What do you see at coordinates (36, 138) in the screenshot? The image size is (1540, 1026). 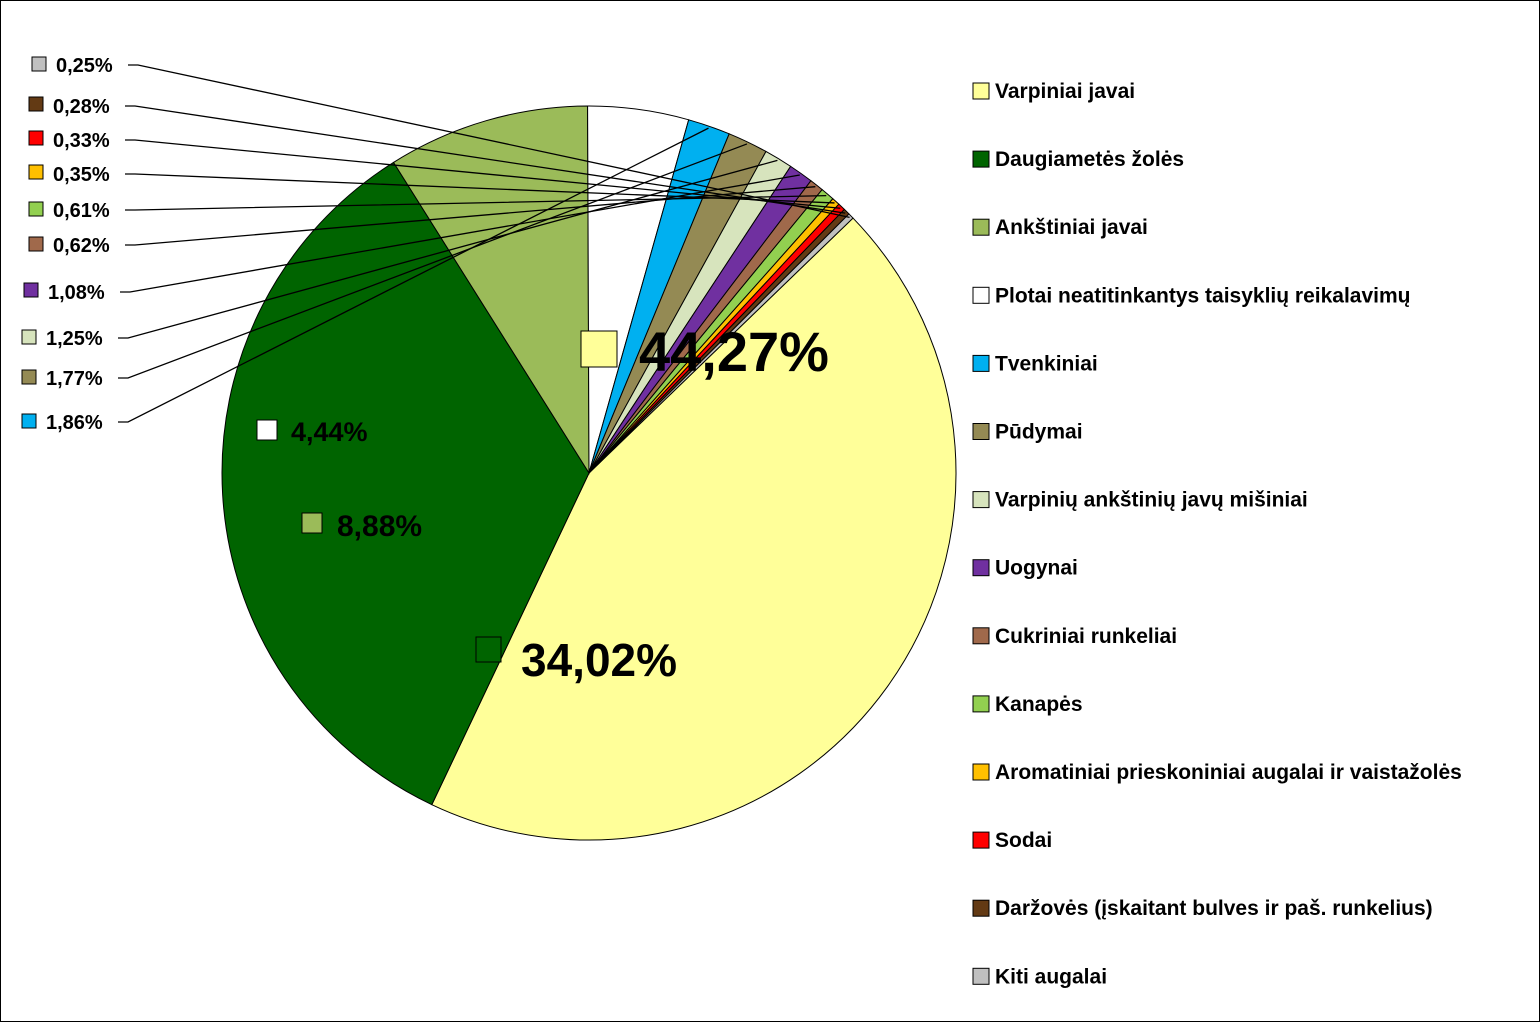 I see `data-label-swatch-sodai` at bounding box center [36, 138].